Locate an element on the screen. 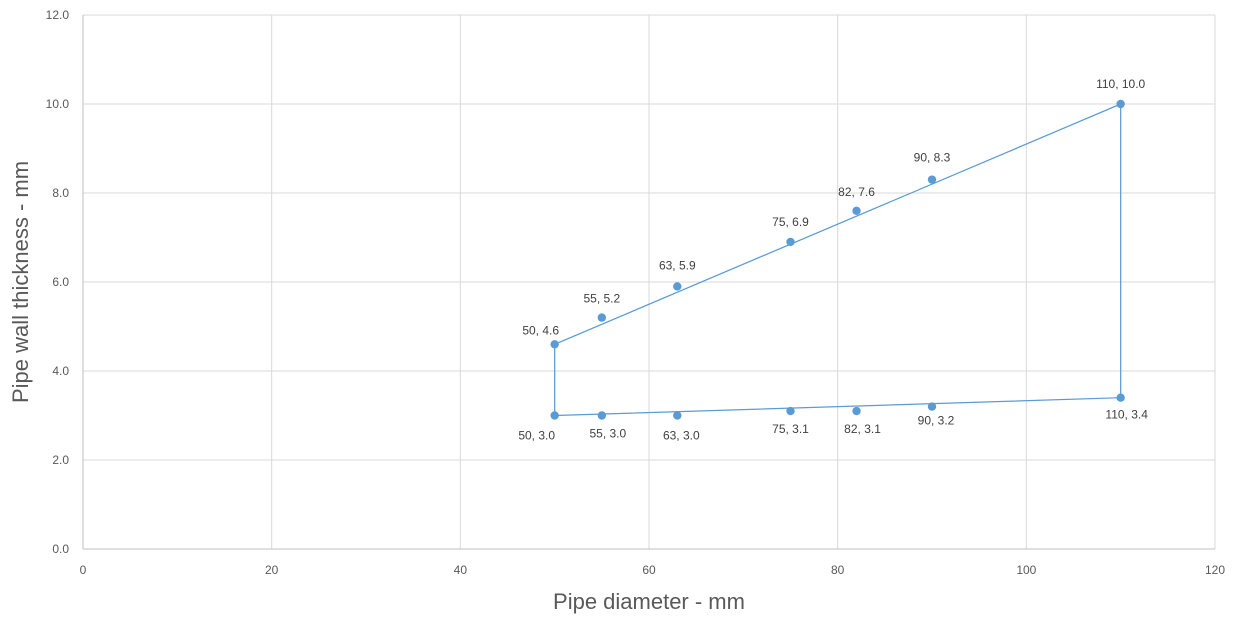 This screenshot has width=1241, height=617. x-tick-label: 0 is located at coordinates (83, 570).